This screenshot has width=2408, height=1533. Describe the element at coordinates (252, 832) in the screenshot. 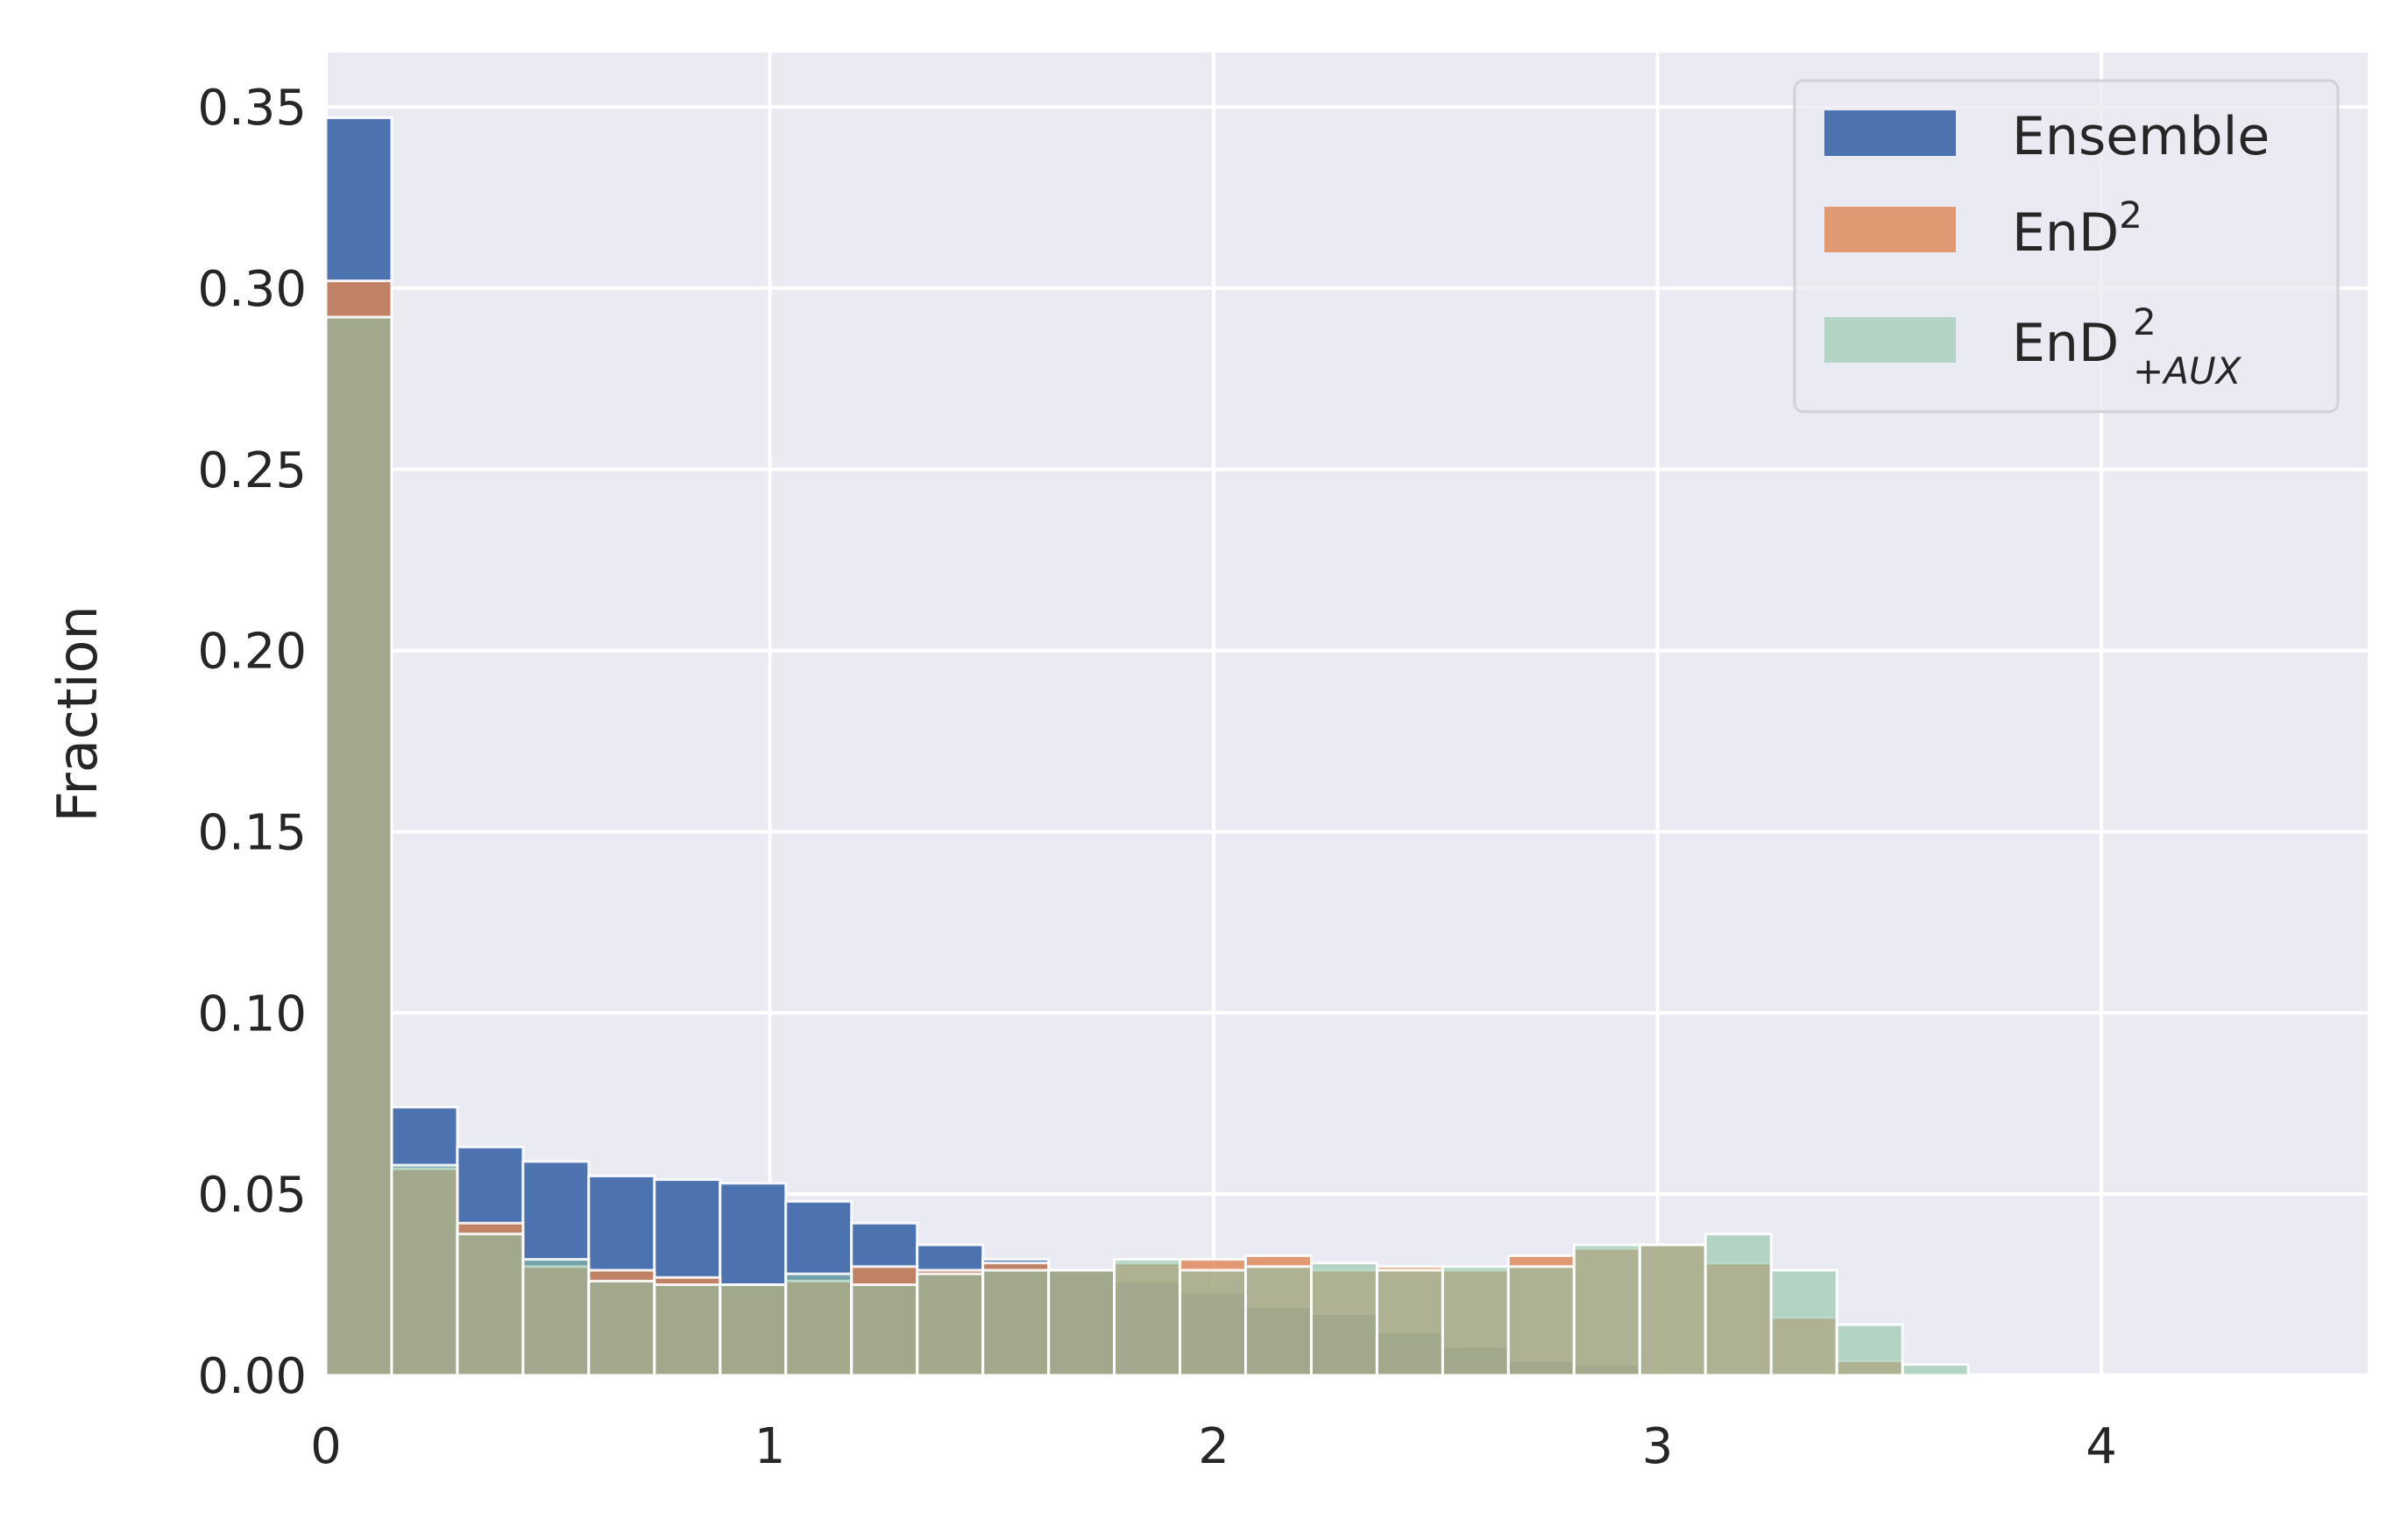

I see `y-tick-label-3: 0.15` at that location.